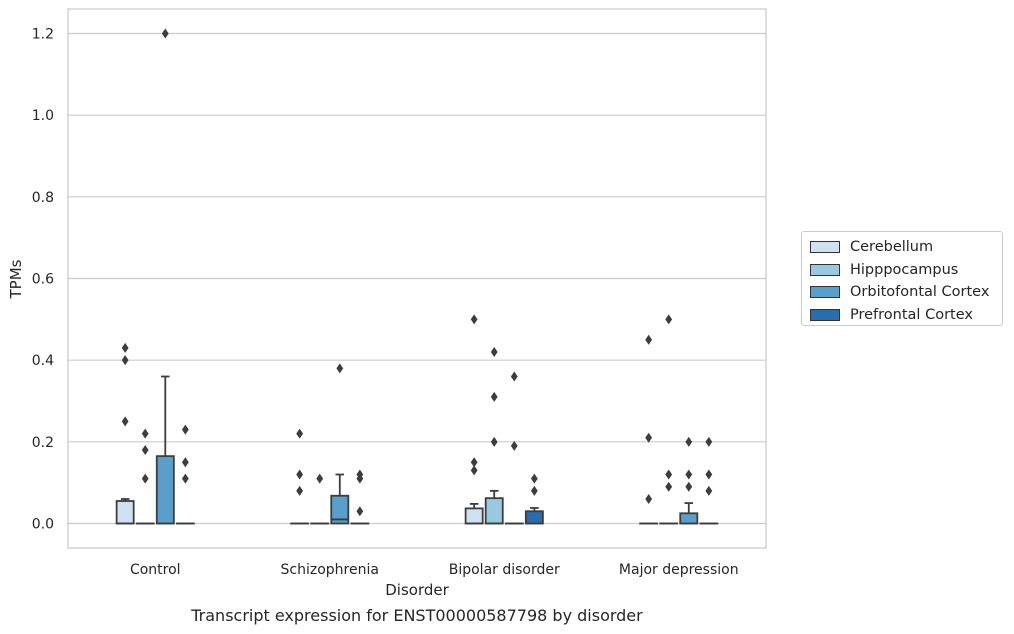 Image resolution: width=1014 pixels, height=634 pixels. I want to click on legend-item-orbitofrontal: Orbitofontal Cortex, so click(902, 292).